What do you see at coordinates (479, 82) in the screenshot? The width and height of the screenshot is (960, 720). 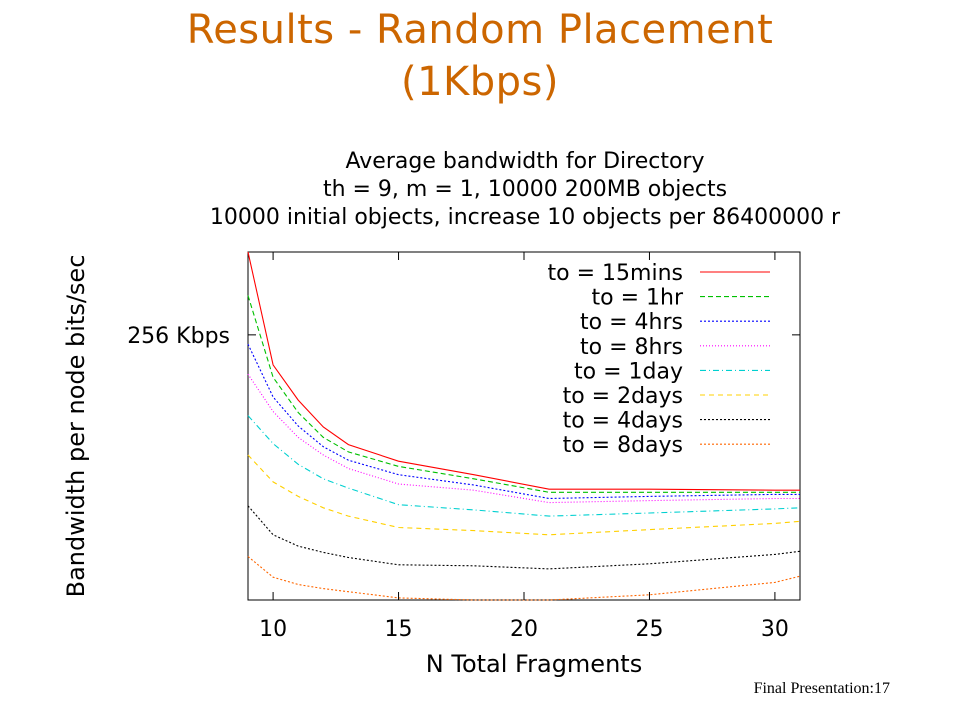 I see `slide-title-line2: (1Kbps)` at bounding box center [479, 82].